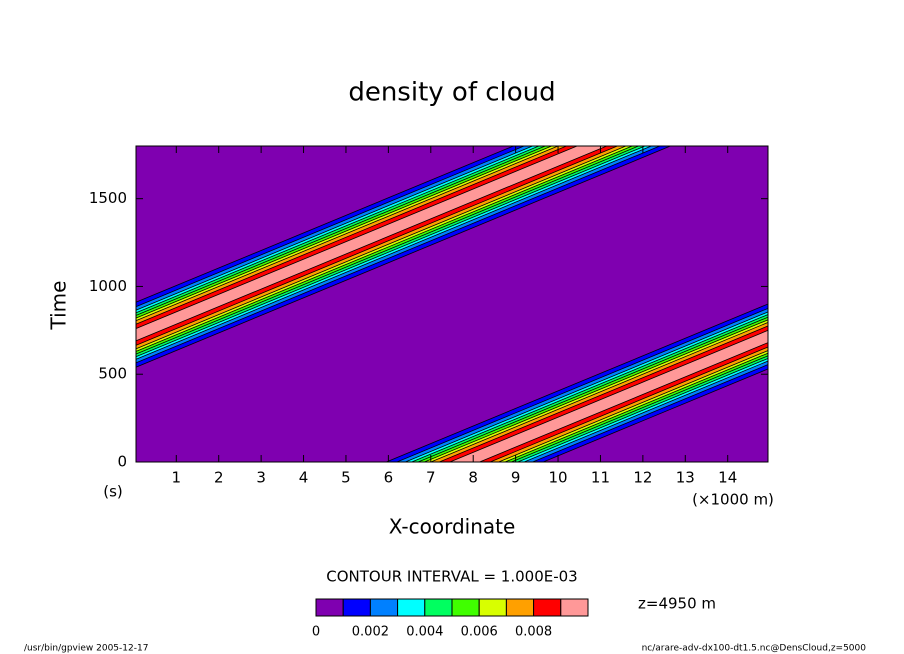  I want to click on x-tick-label: 6, so click(389, 478).